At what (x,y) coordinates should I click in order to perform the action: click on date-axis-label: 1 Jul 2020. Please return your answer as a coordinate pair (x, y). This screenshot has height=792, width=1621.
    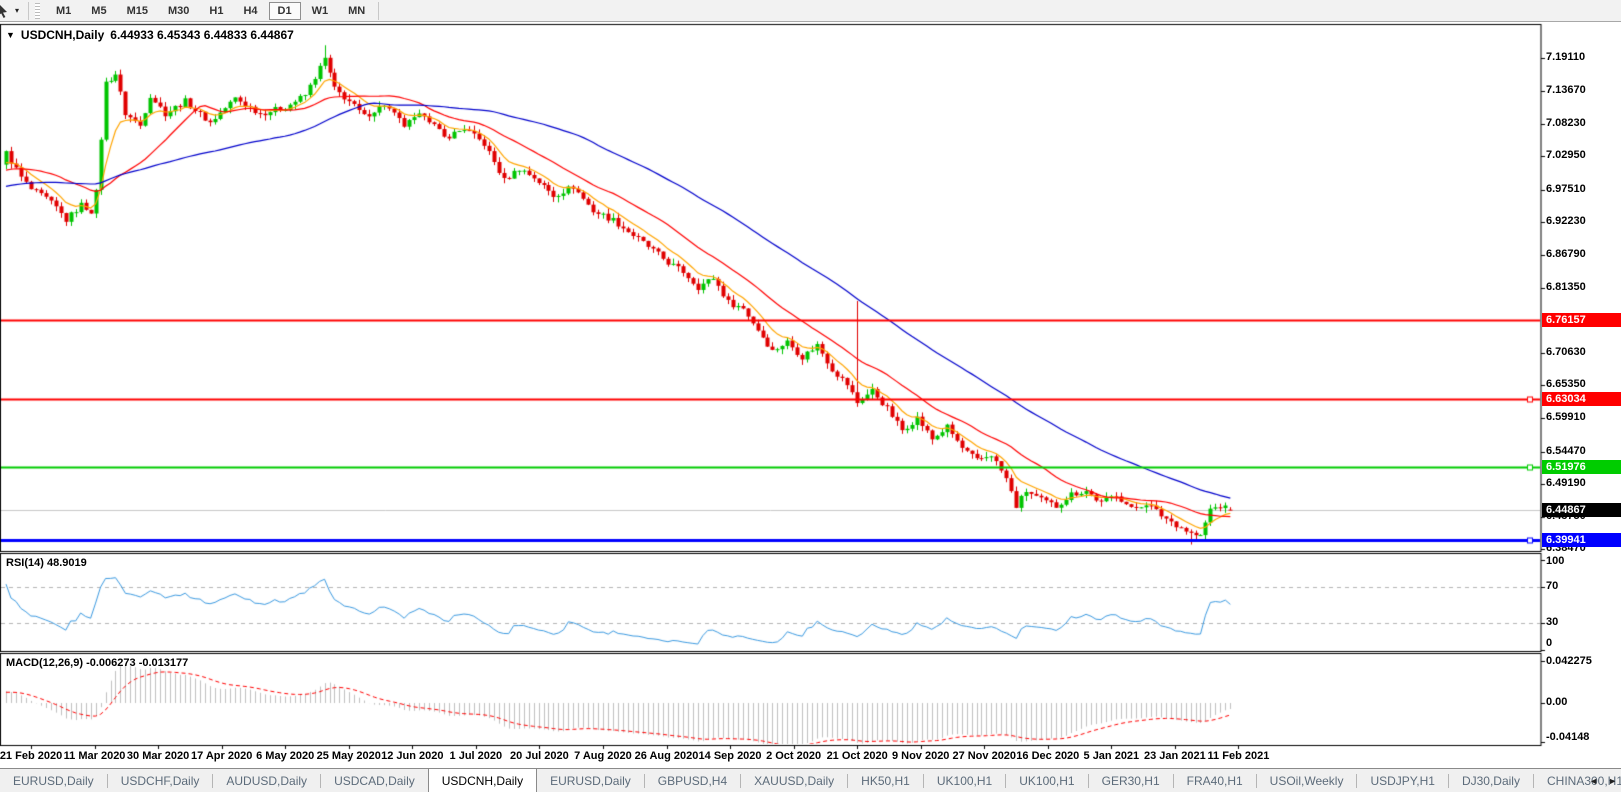
    Looking at the image, I should click on (476, 756).